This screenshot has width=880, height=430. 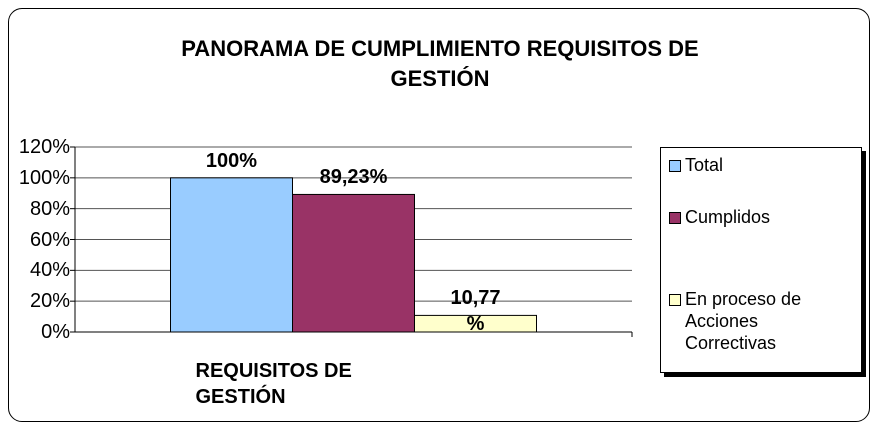 What do you see at coordinates (273, 384) in the screenshot?
I see `x-tick-label: REQUISITOS DE GESTIÓN` at bounding box center [273, 384].